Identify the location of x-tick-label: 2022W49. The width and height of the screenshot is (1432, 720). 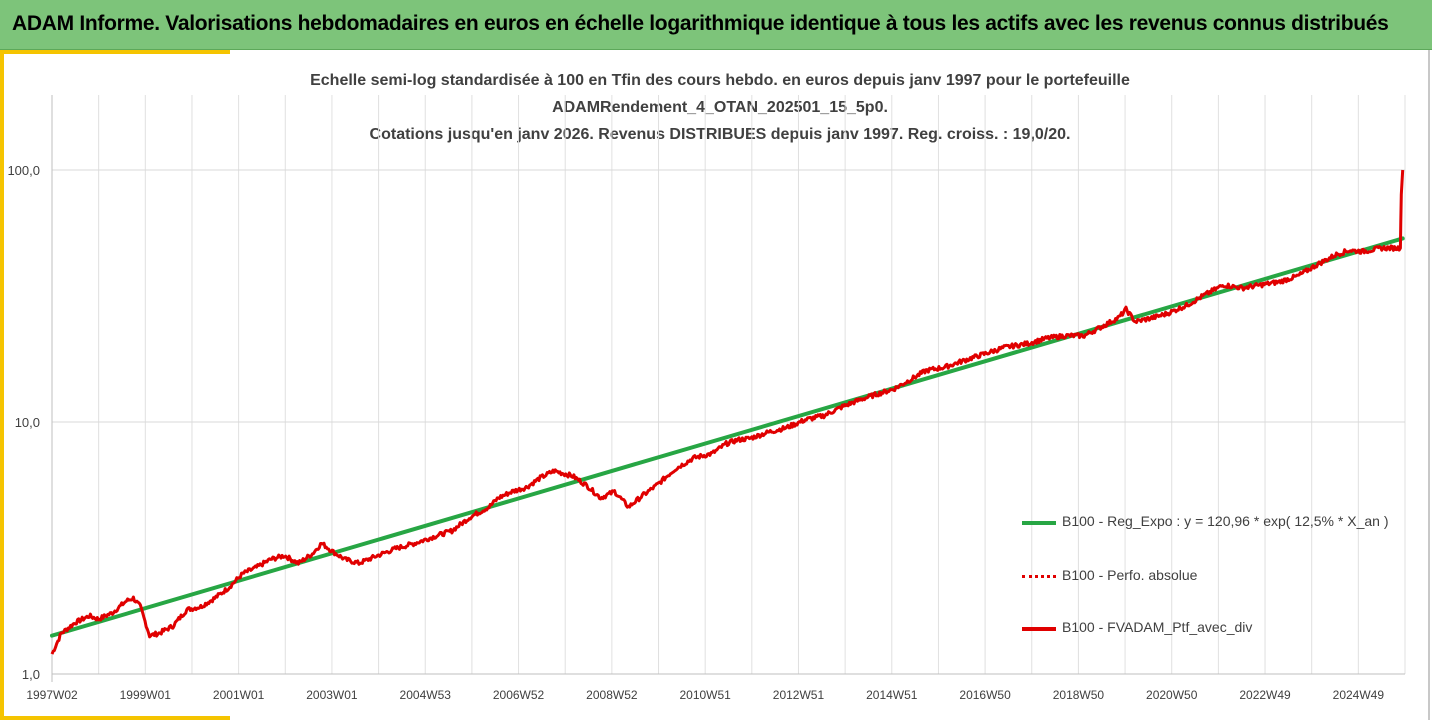
(1265, 695).